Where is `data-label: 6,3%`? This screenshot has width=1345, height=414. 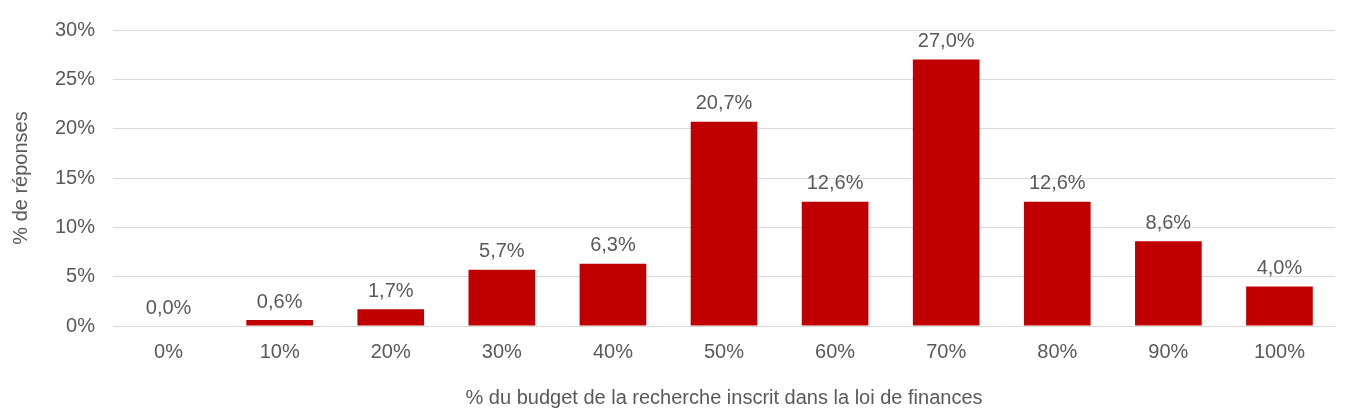
data-label: 6,3% is located at coordinates (613, 244).